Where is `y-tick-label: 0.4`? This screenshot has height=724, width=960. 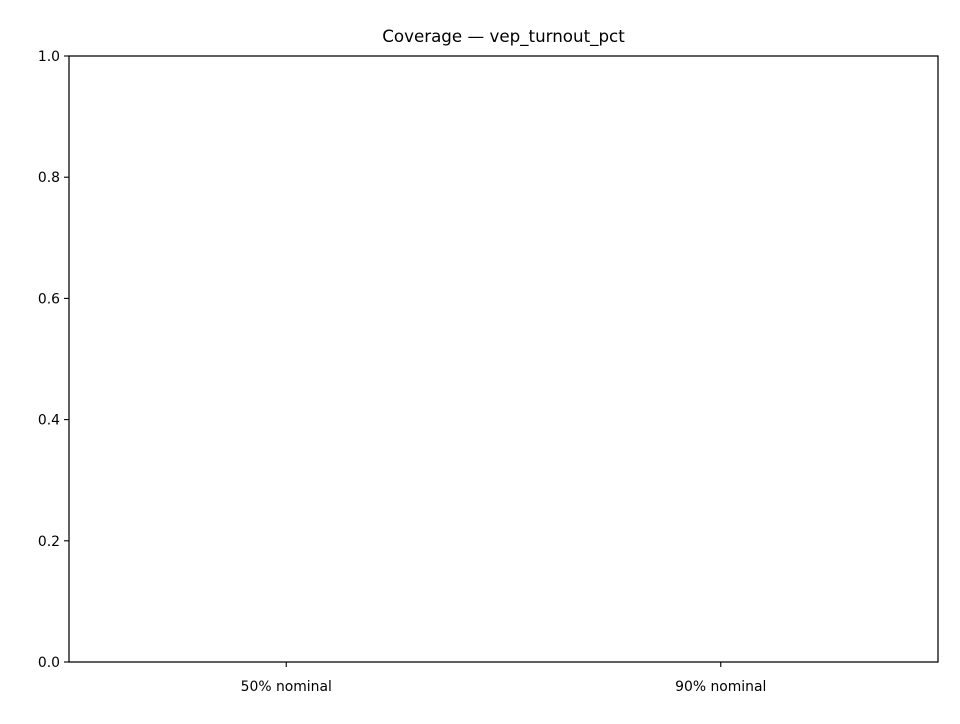
y-tick-label: 0.4 is located at coordinates (49, 421).